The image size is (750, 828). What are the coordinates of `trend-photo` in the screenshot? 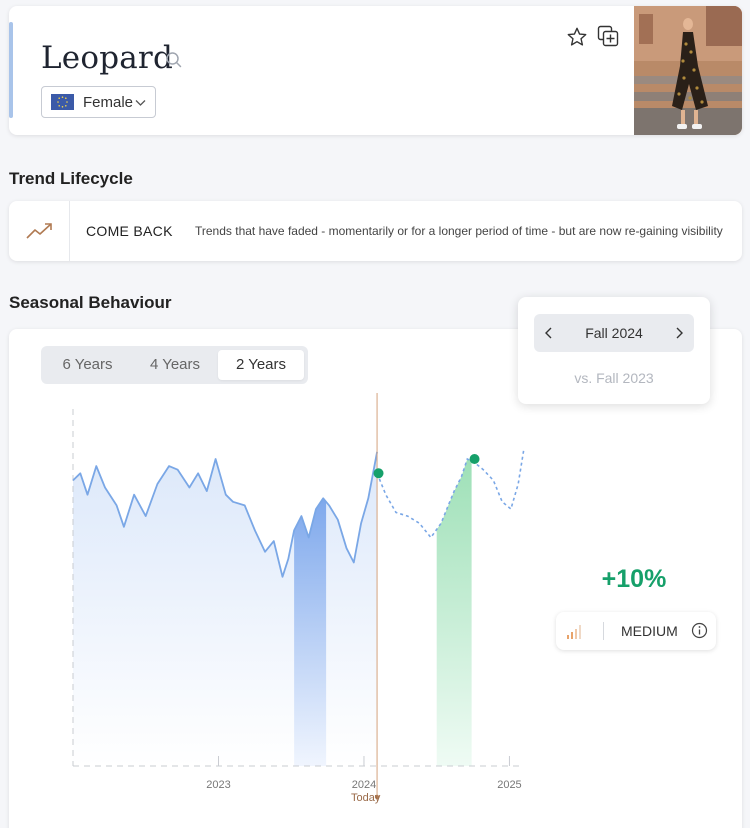 It's located at (688, 70).